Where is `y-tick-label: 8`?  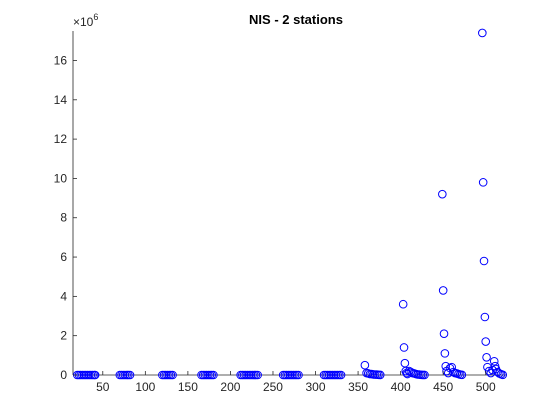
y-tick-label: 8 is located at coordinates (63, 218).